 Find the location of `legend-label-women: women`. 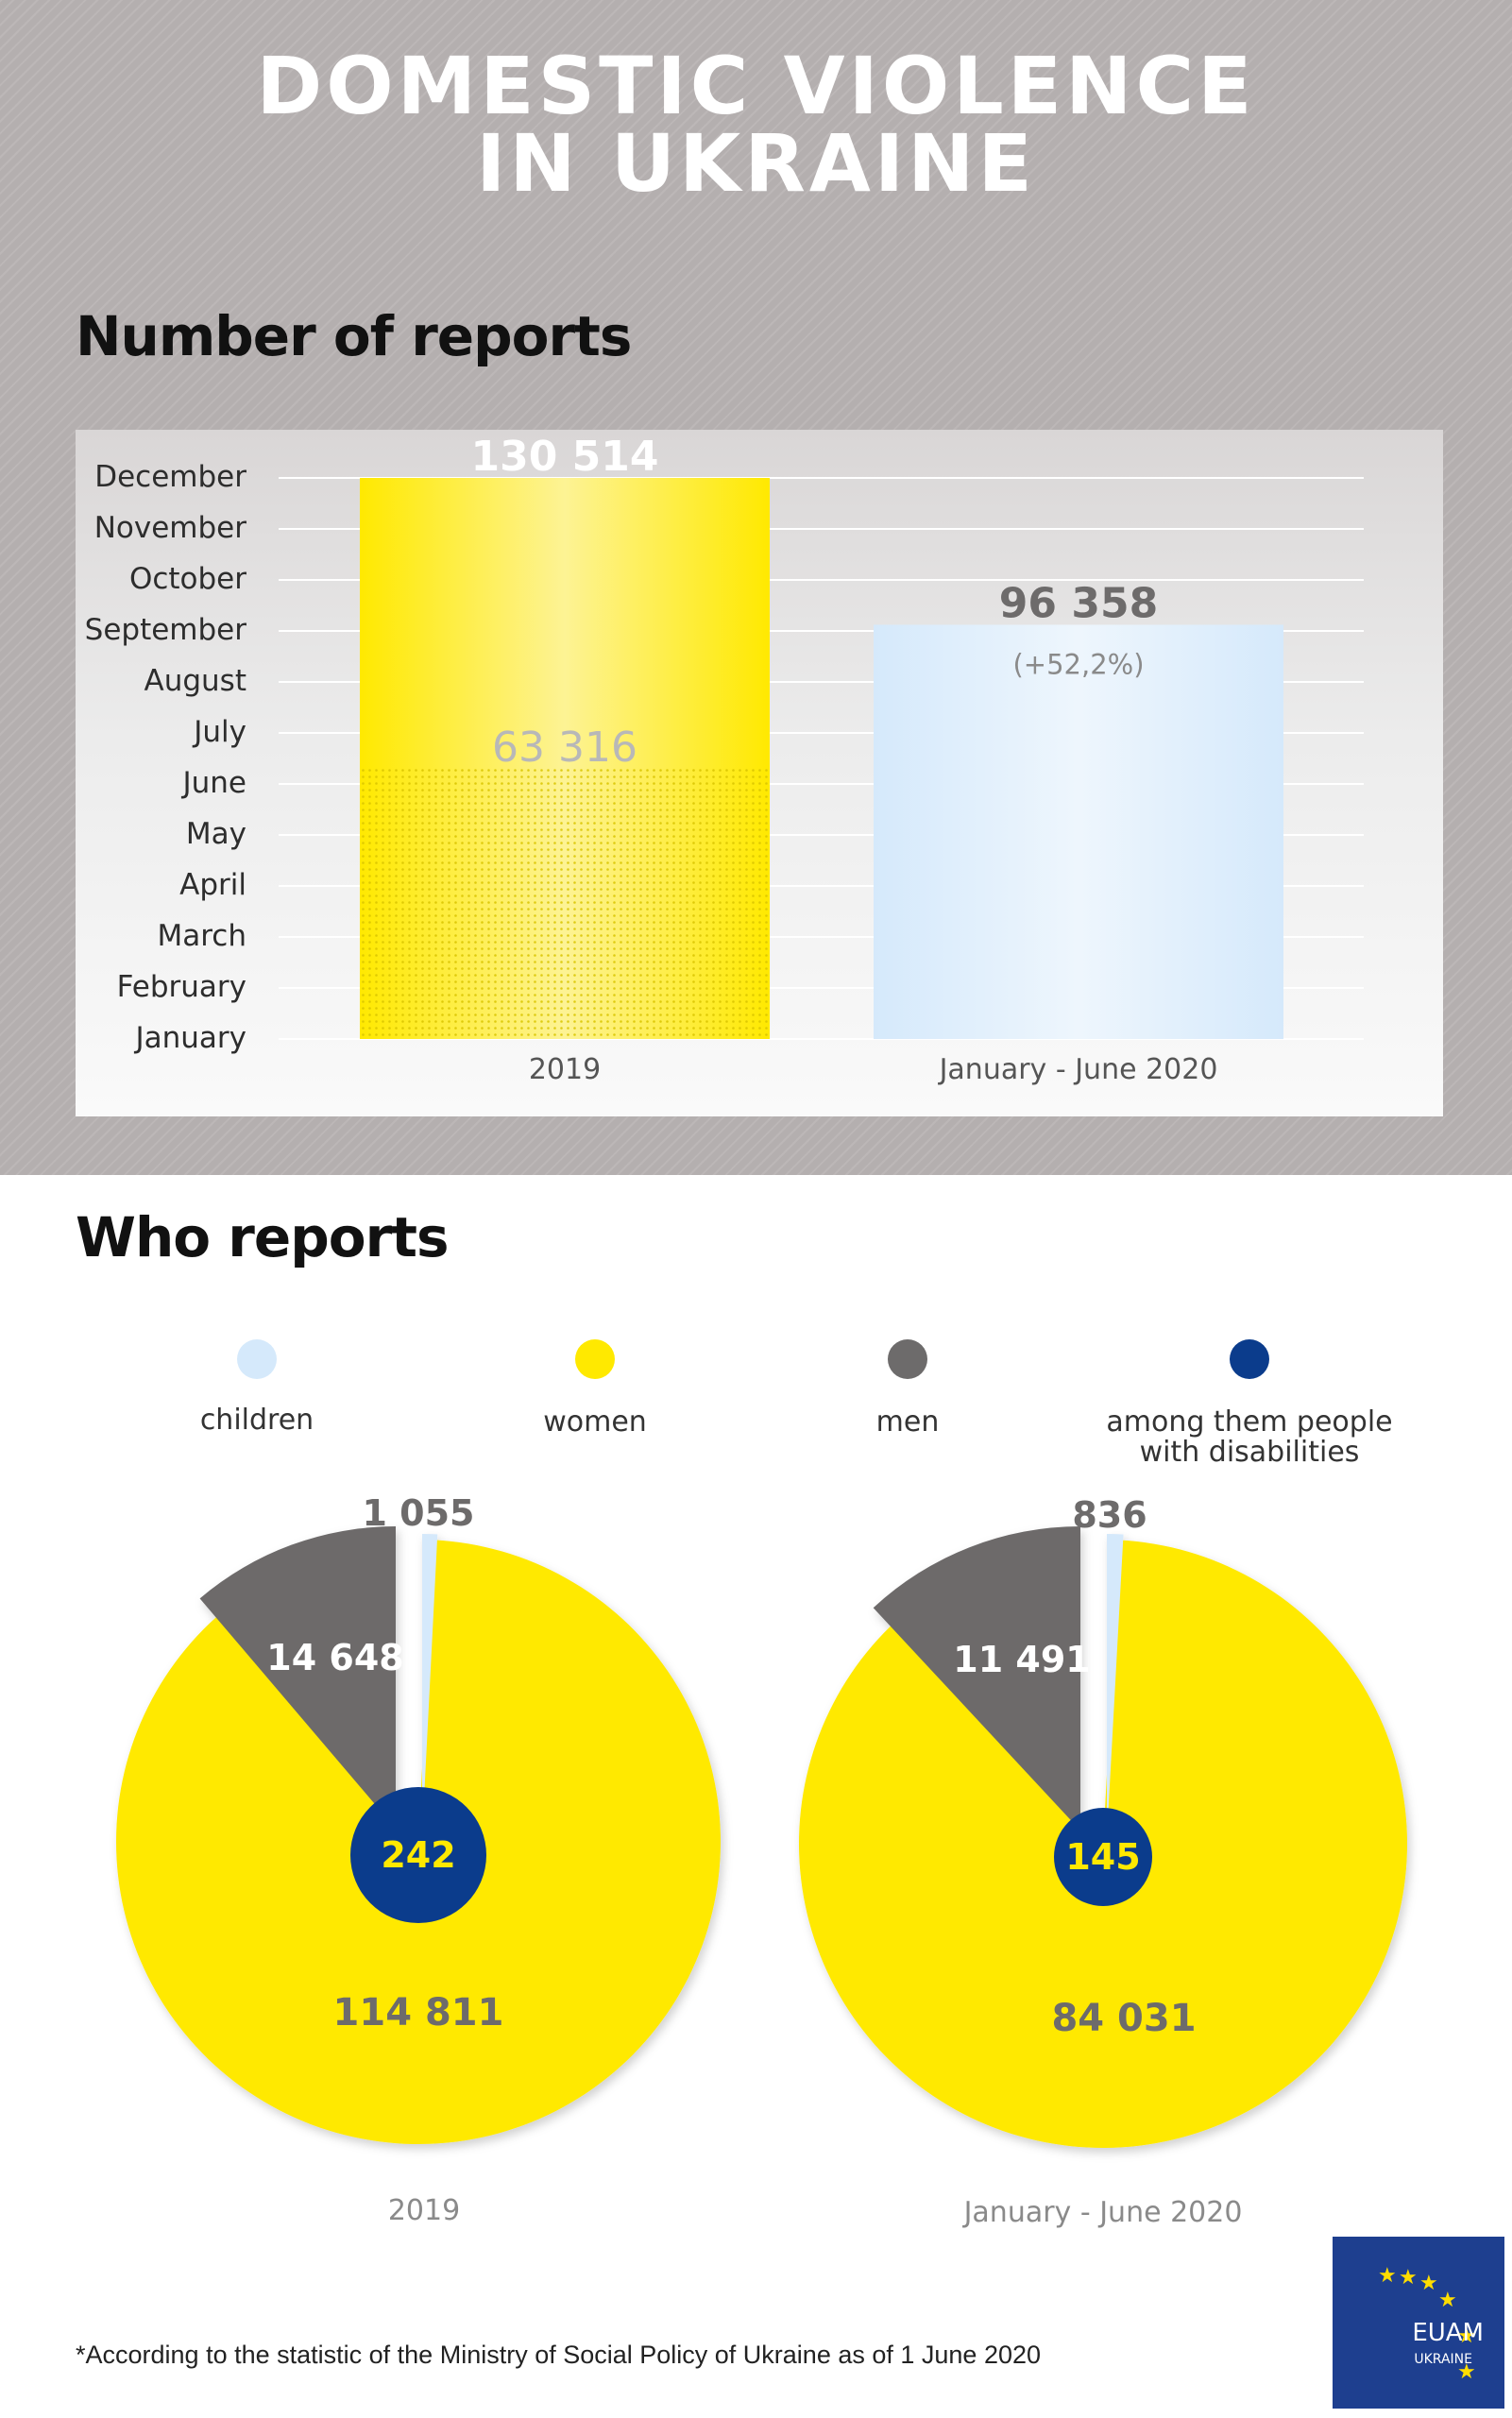

legend-label-women: women is located at coordinates (595, 1422).